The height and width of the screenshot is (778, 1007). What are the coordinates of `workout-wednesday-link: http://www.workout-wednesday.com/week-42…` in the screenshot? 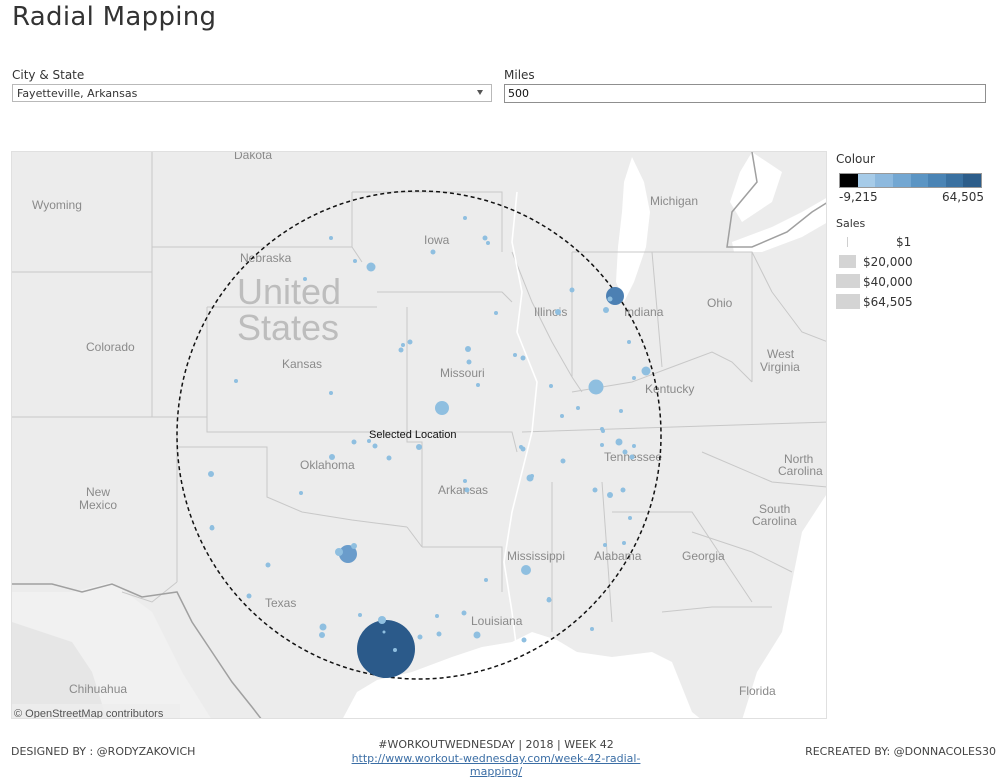 It's located at (496, 765).